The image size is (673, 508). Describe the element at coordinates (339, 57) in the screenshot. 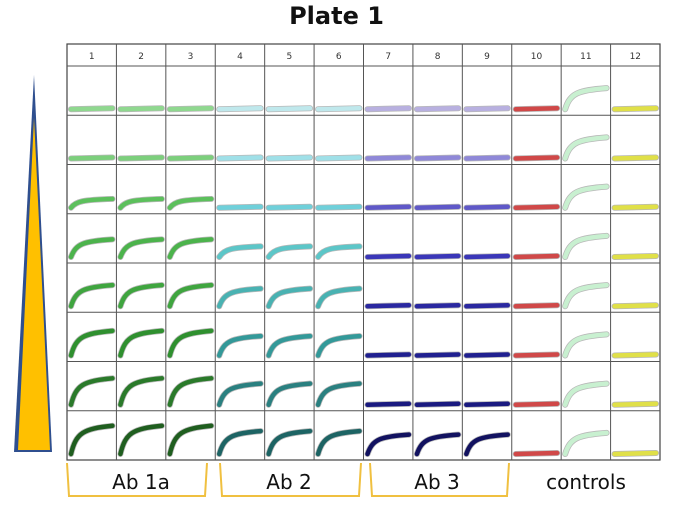

I see `column-number-6: 6` at that location.